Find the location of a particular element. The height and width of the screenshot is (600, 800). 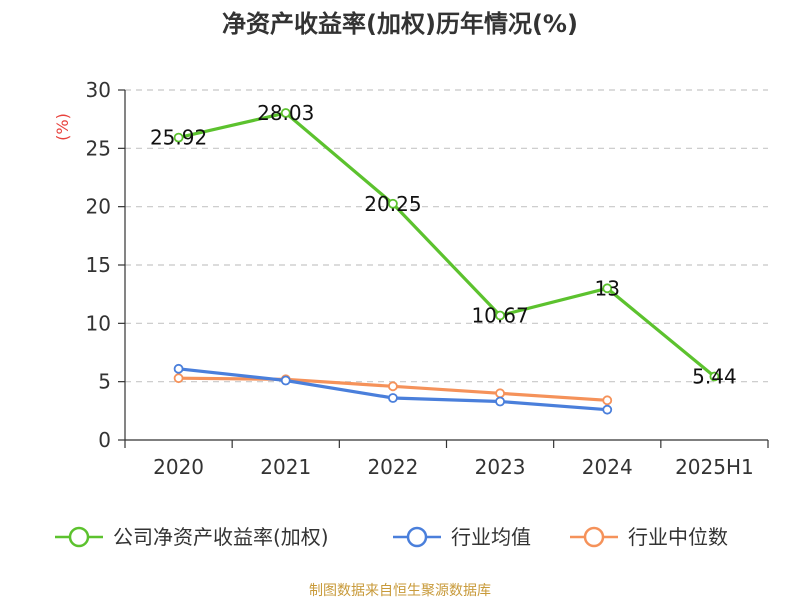

series-1-point-2022 is located at coordinates (393, 398).